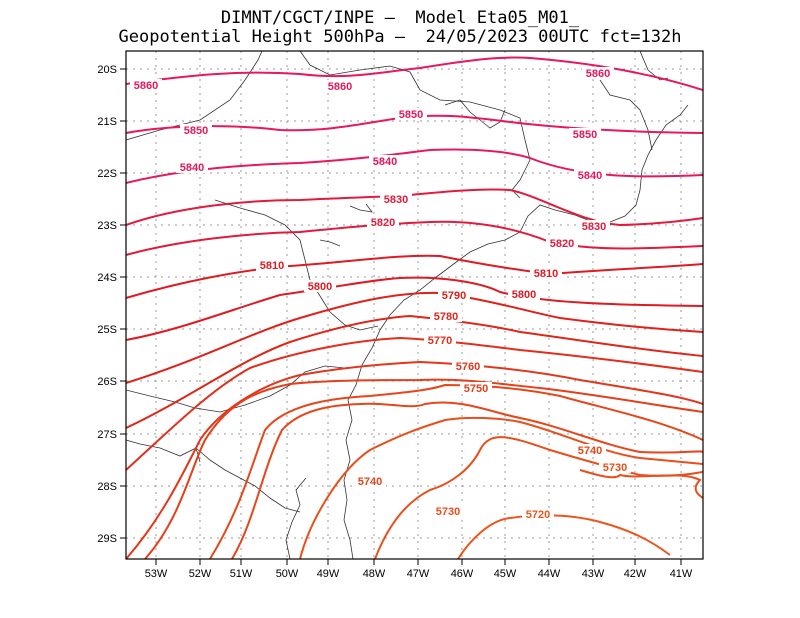 This screenshot has width=800, height=618. I want to click on x-tick-label: 46W, so click(462, 574).